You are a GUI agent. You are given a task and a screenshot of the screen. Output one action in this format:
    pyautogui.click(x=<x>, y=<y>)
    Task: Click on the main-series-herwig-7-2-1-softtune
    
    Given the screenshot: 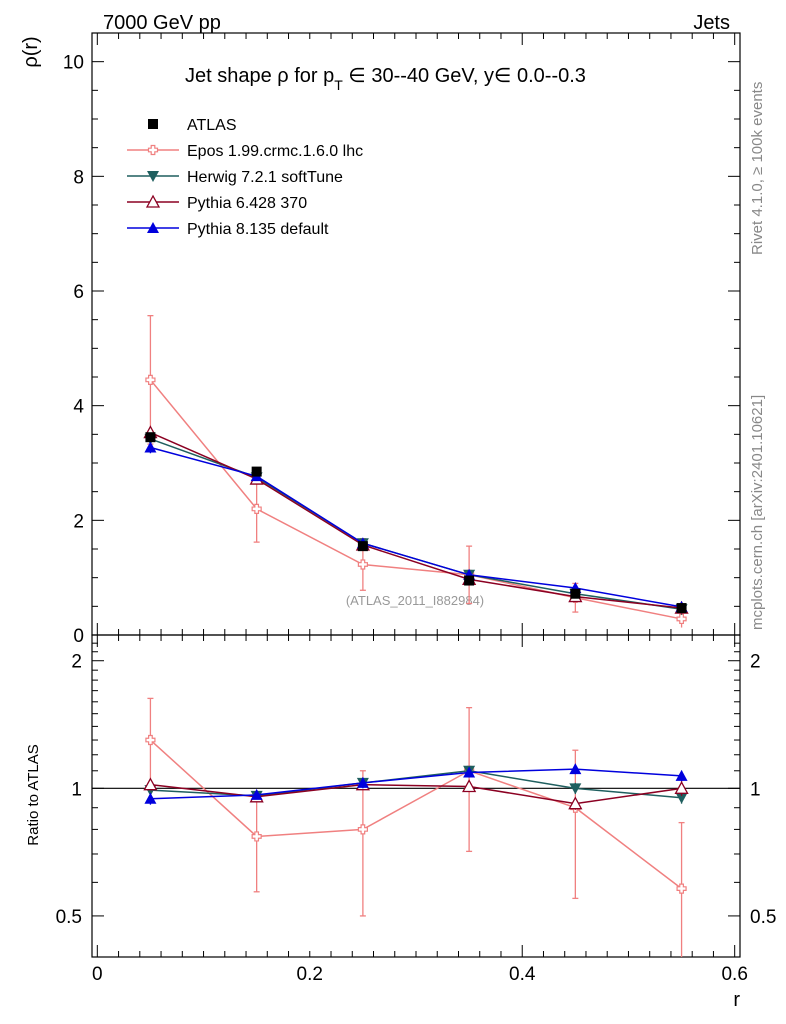 What is the action you would take?
    pyautogui.click(x=416, y=524)
    